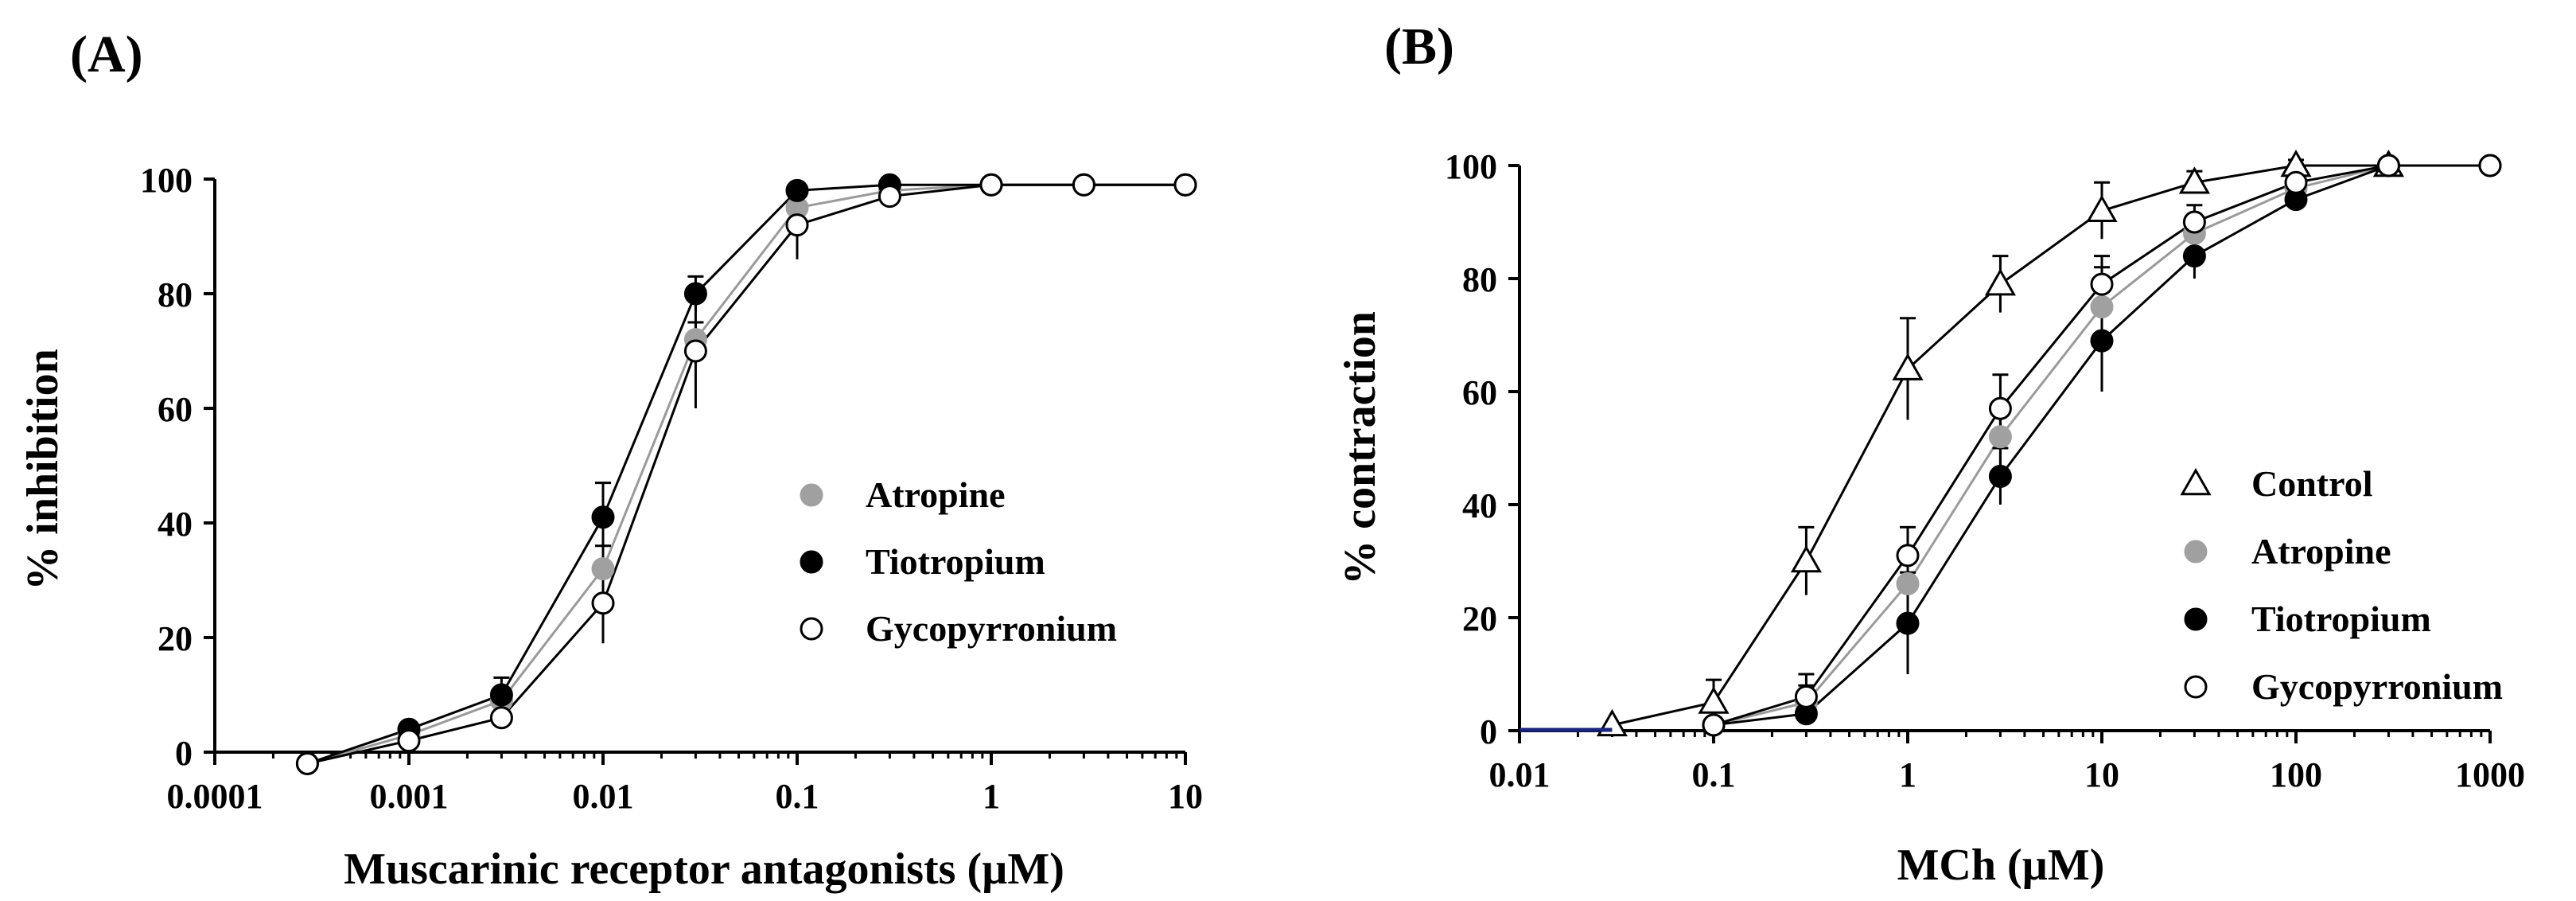 The height and width of the screenshot is (901, 2576). What do you see at coordinates (1419, 47) in the screenshot?
I see `panel-b-label: (B)` at bounding box center [1419, 47].